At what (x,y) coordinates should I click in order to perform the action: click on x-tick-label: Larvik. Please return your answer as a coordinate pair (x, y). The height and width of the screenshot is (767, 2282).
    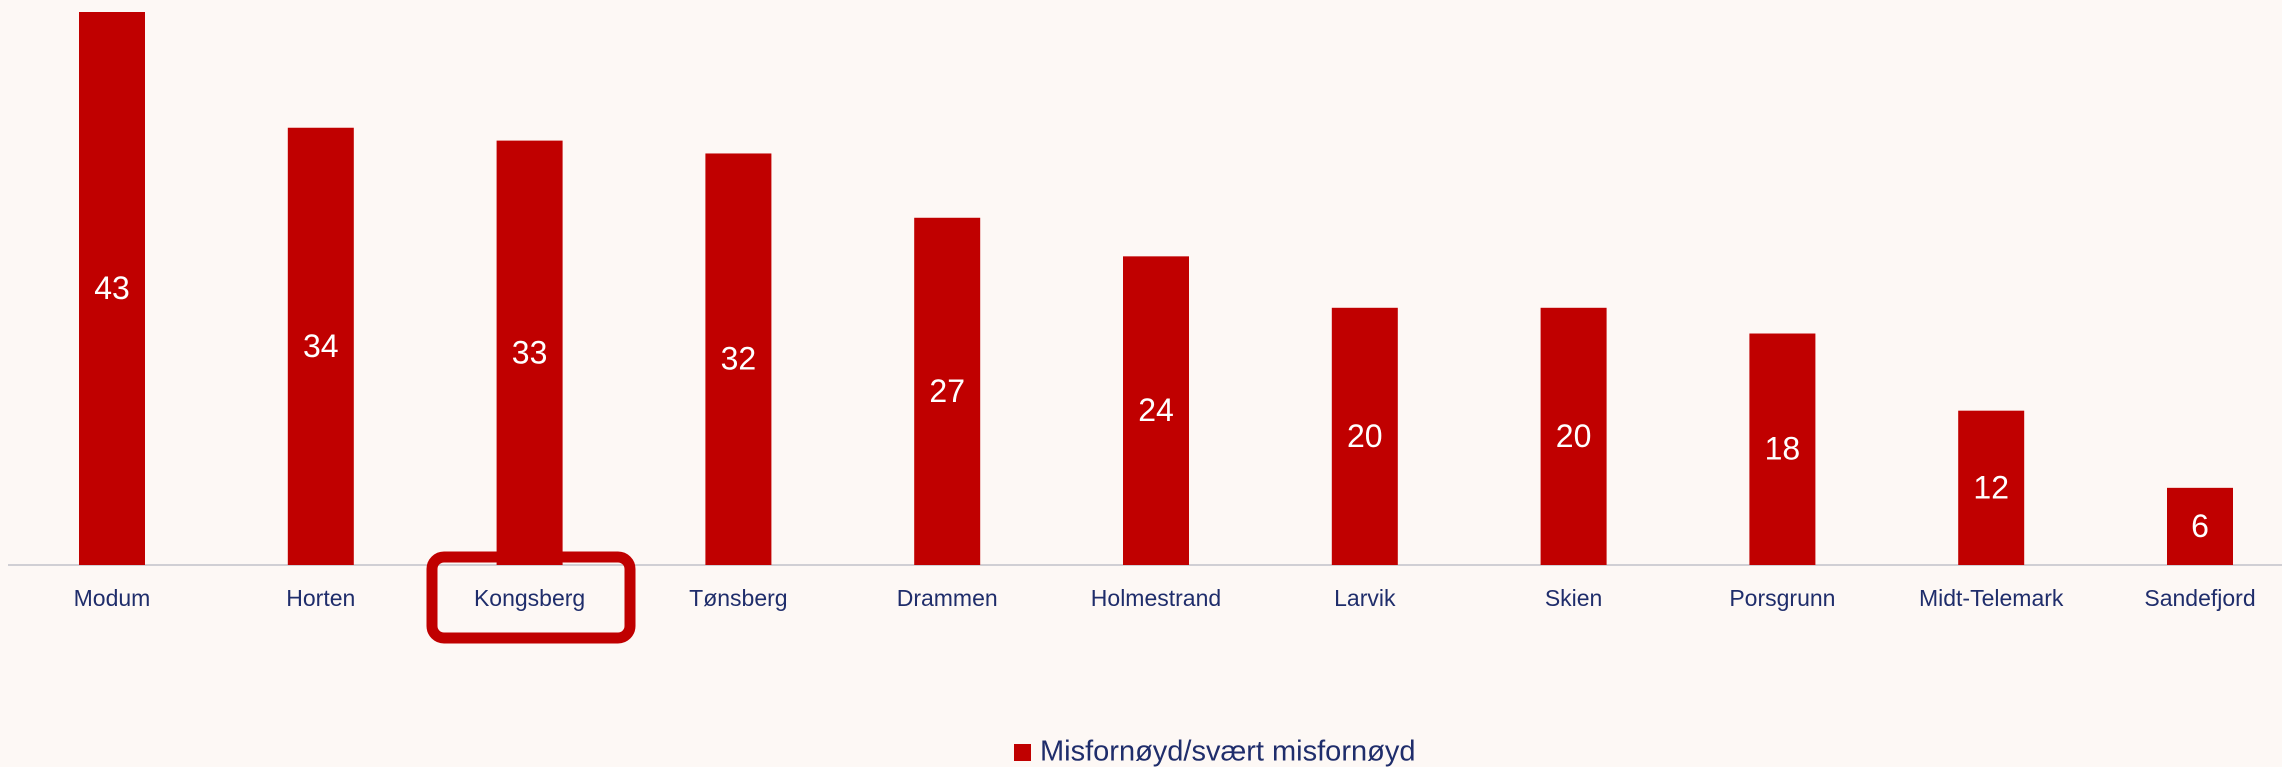
    Looking at the image, I should click on (1365, 598).